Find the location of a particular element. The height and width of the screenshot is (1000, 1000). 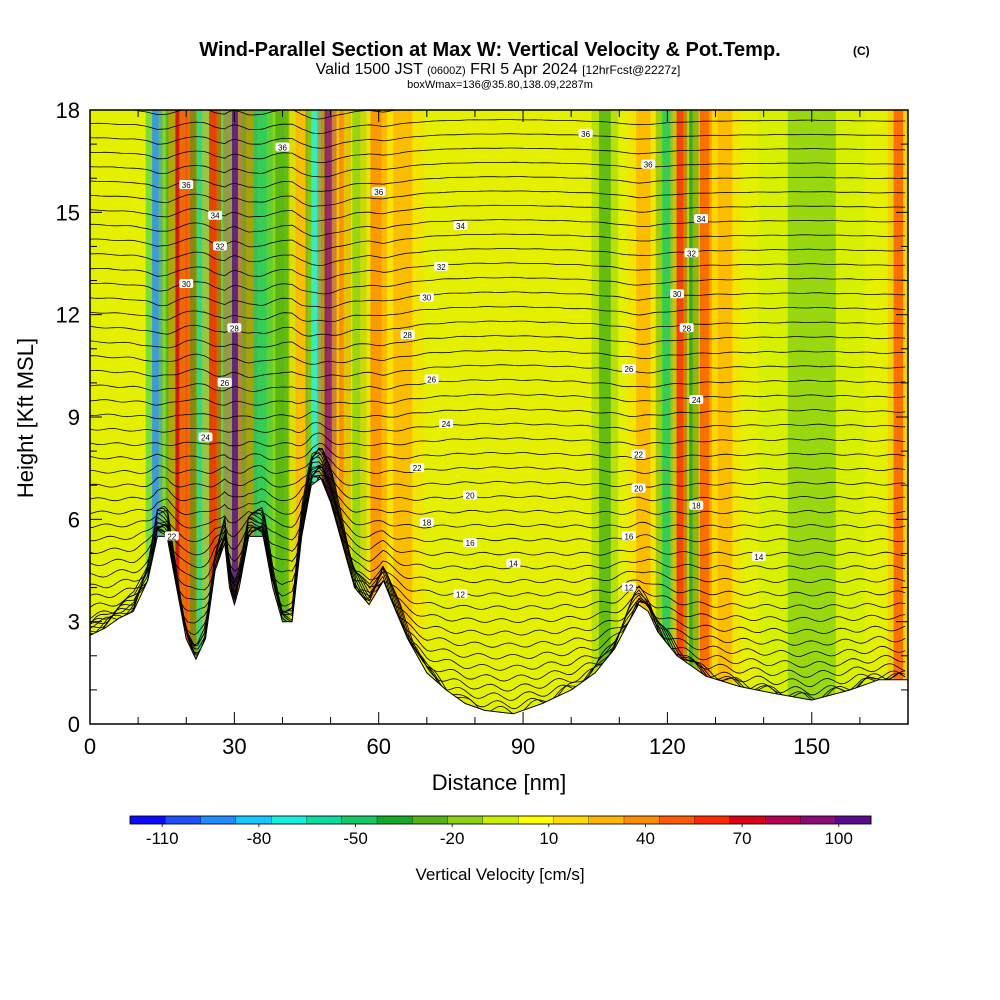

y-tick-label-6: 6 is located at coordinates (74, 519).